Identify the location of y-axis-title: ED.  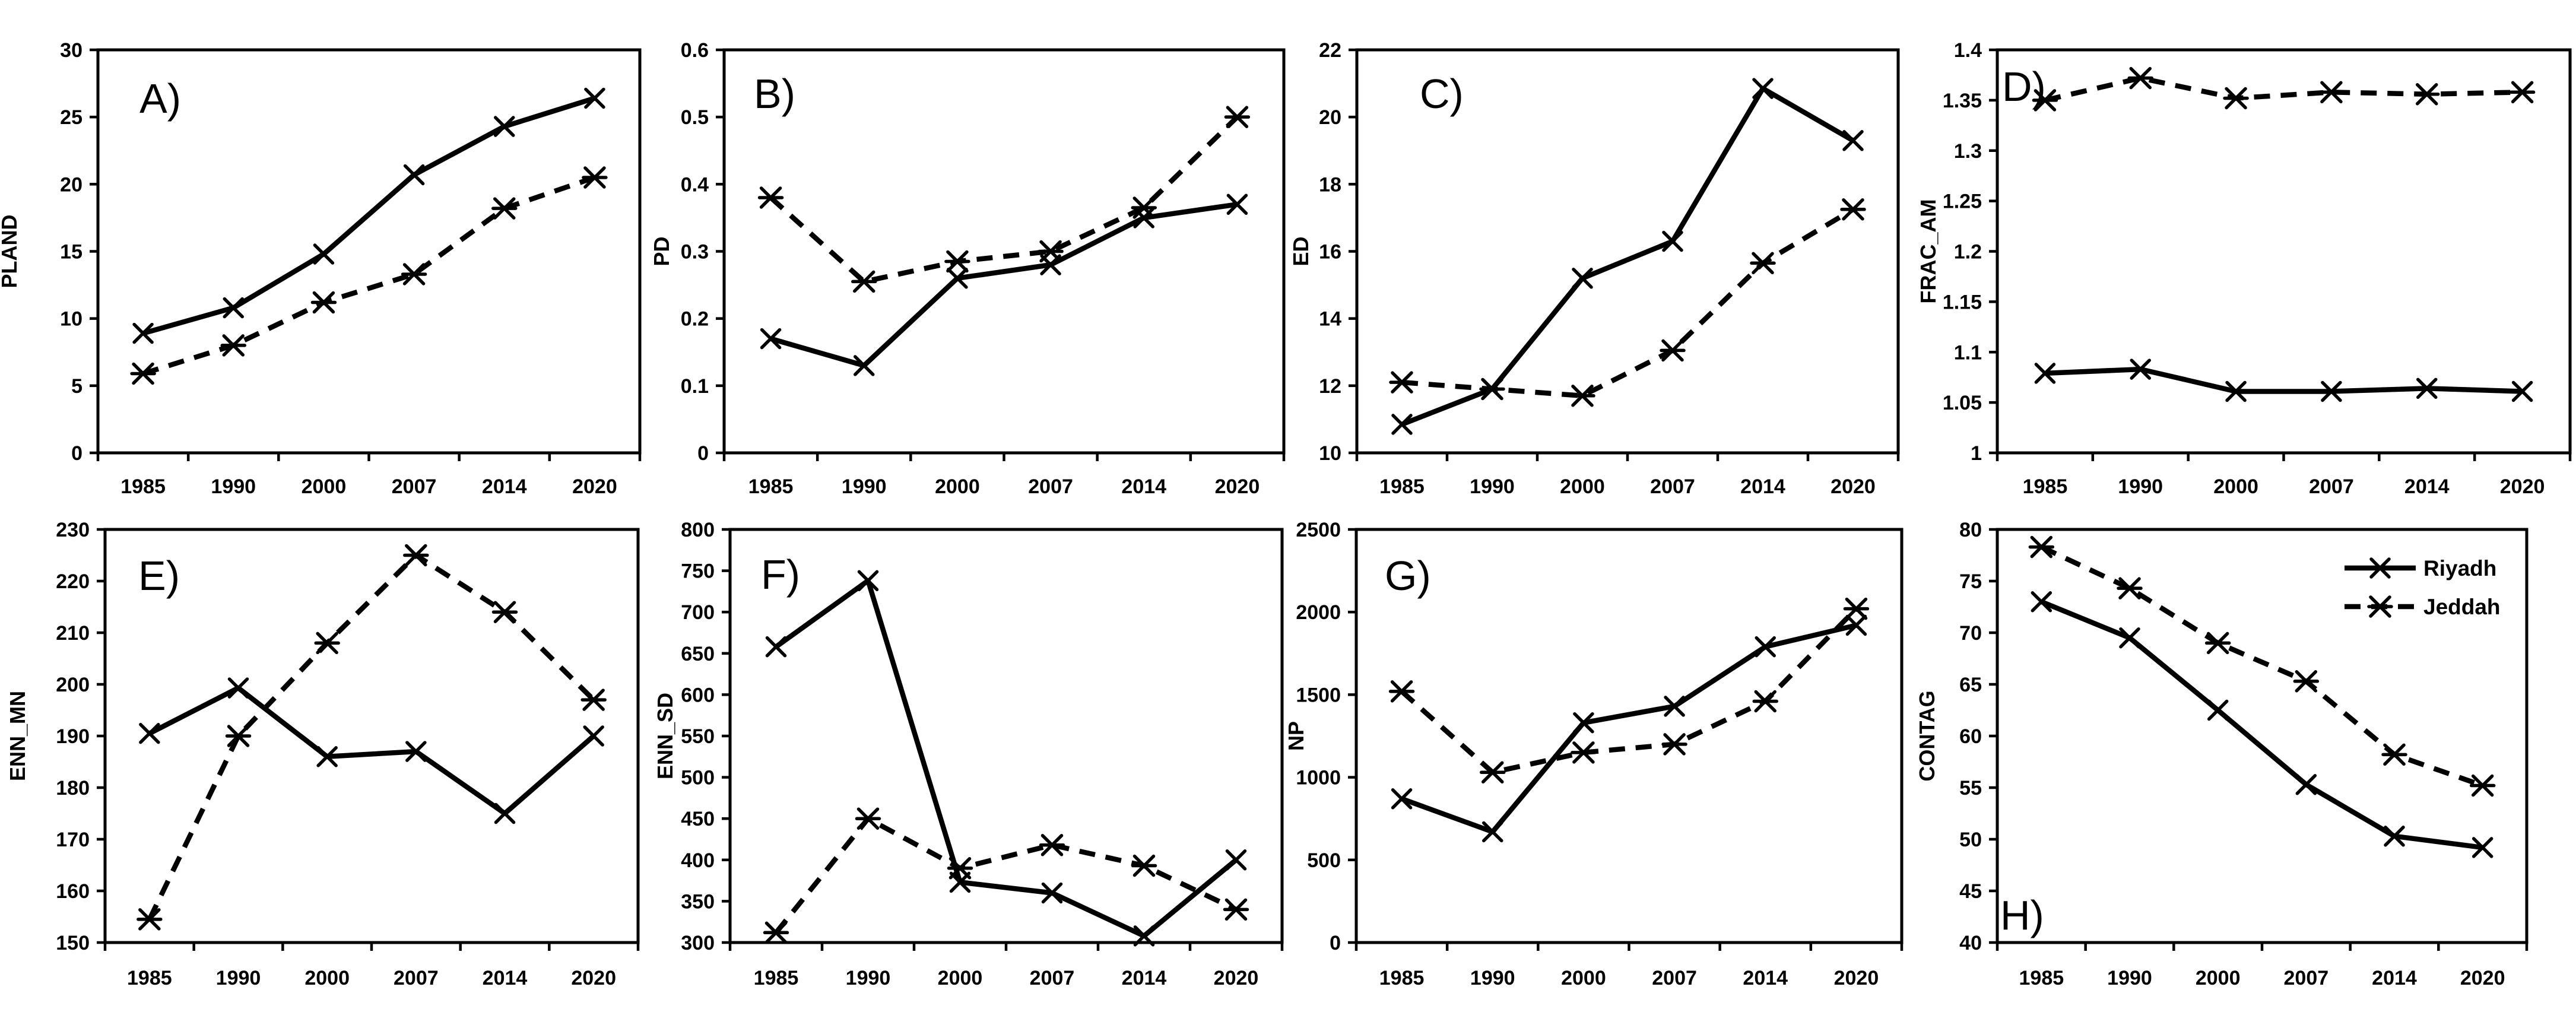
(1301, 251).